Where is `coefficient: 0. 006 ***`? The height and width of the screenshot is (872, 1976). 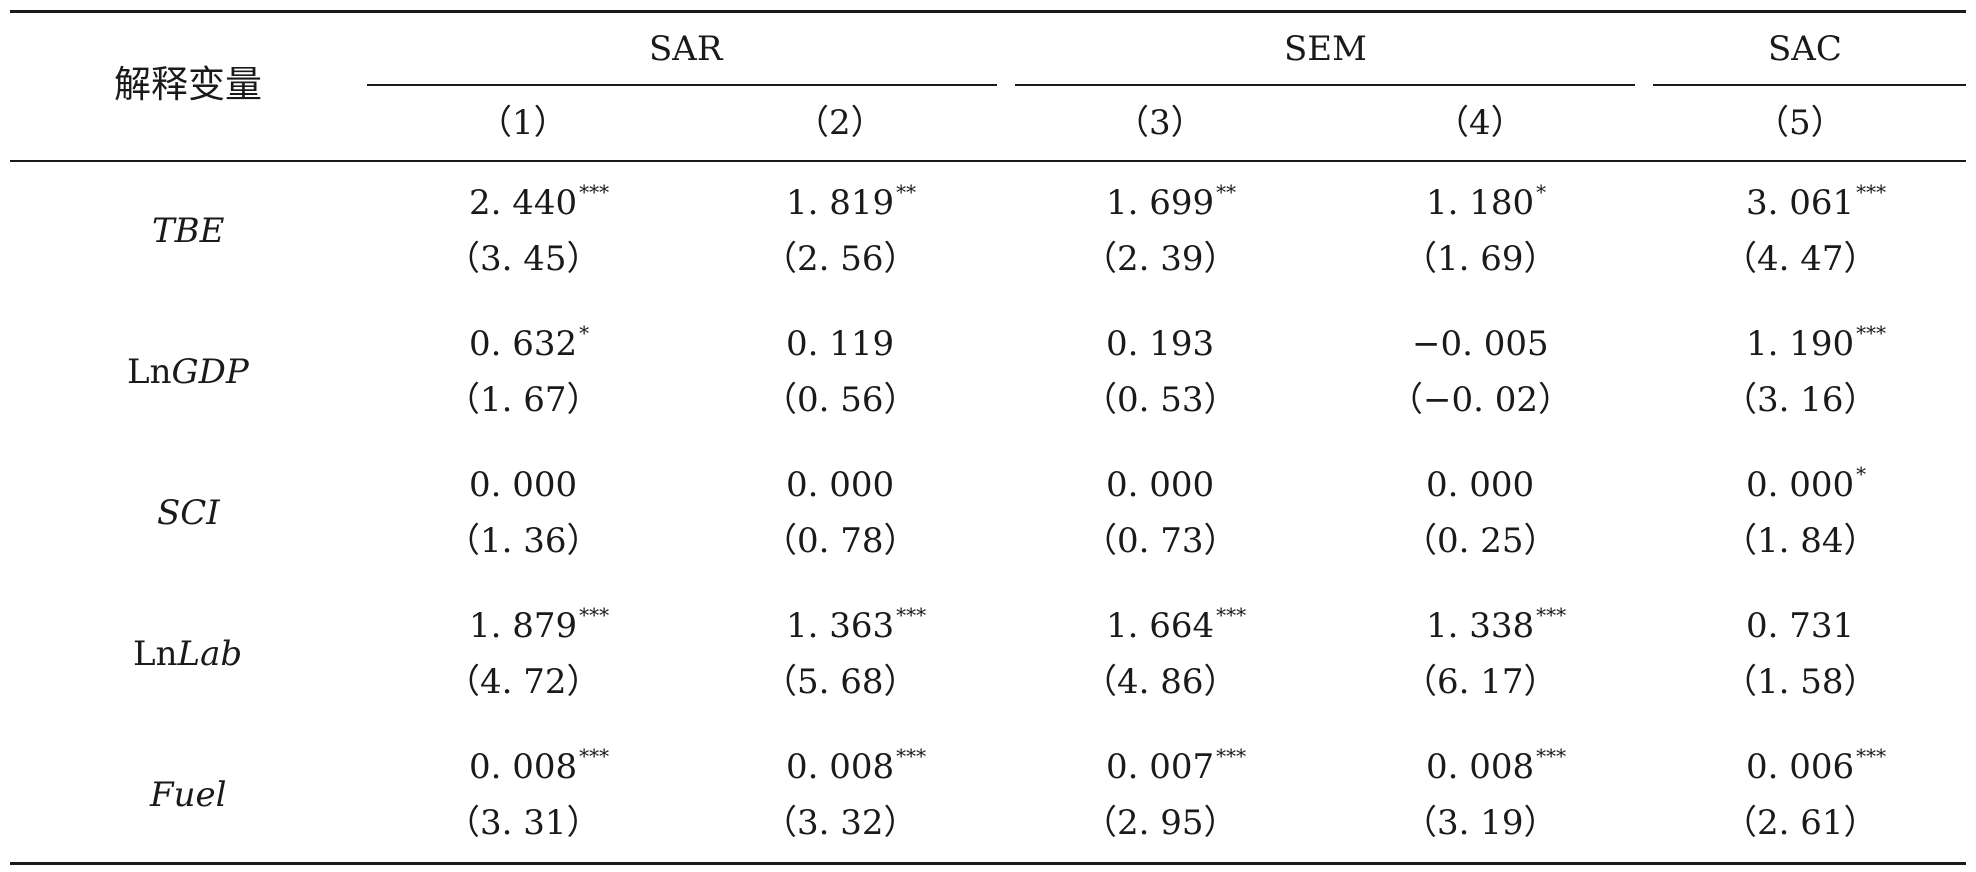
coefficient: 0. 006 *** is located at coordinates (1816, 765).